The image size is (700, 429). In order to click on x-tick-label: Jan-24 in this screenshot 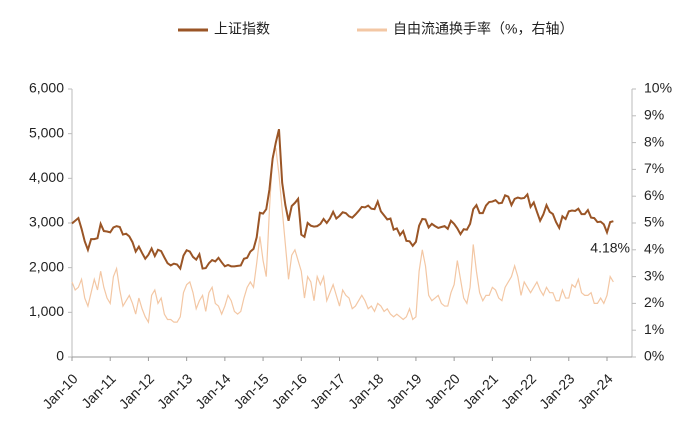, I will do `click(595, 391)`.